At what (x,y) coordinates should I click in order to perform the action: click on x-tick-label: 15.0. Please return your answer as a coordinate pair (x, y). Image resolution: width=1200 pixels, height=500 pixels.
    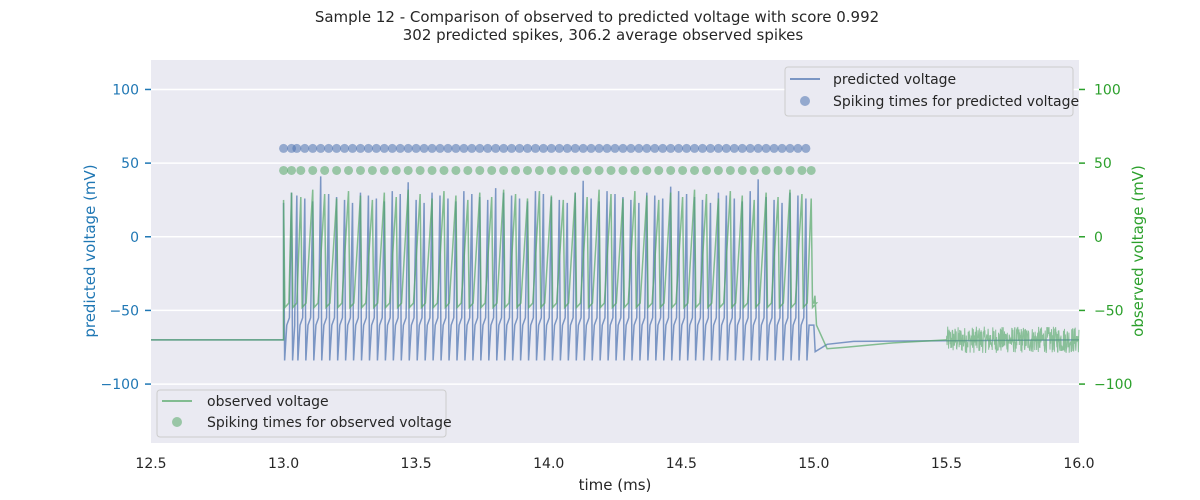
    Looking at the image, I should click on (813, 464).